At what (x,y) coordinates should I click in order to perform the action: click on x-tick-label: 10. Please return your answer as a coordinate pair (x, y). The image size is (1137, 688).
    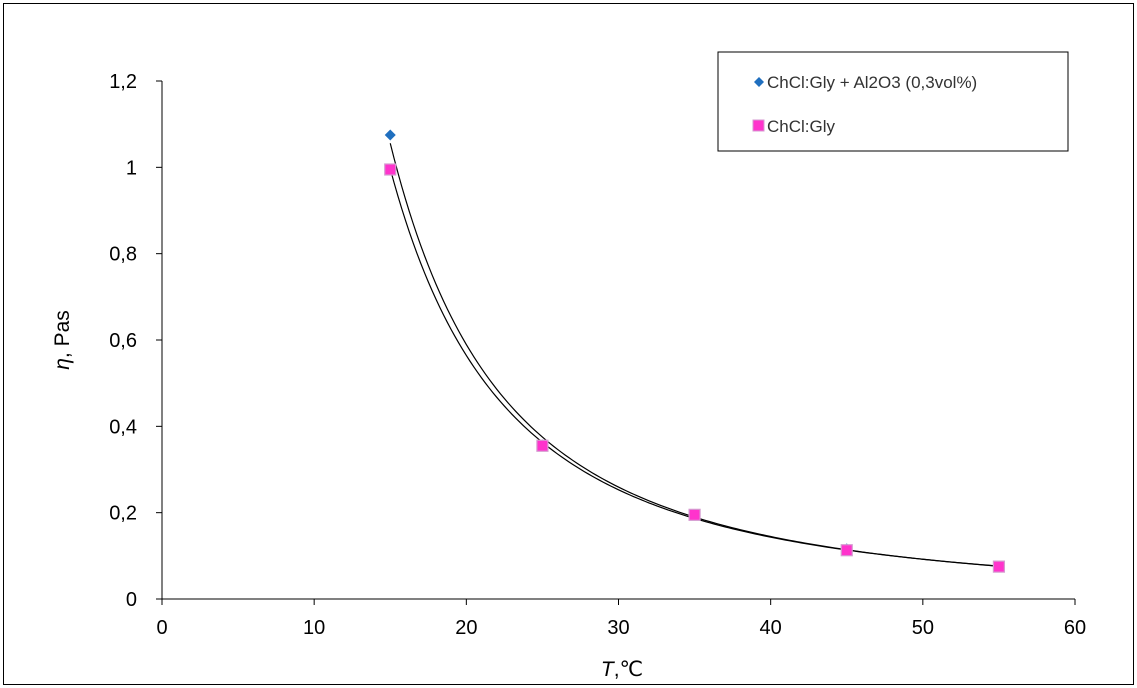
    Looking at the image, I should click on (314, 628).